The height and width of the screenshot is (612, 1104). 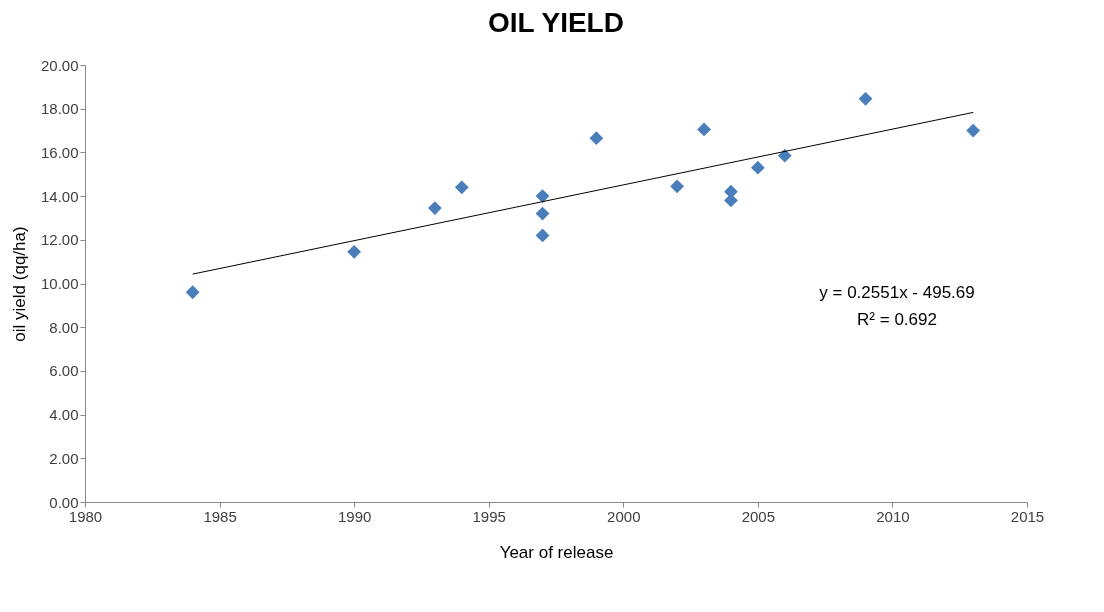 What do you see at coordinates (64, 371) in the screenshot?
I see `y-tick-label: 6.00` at bounding box center [64, 371].